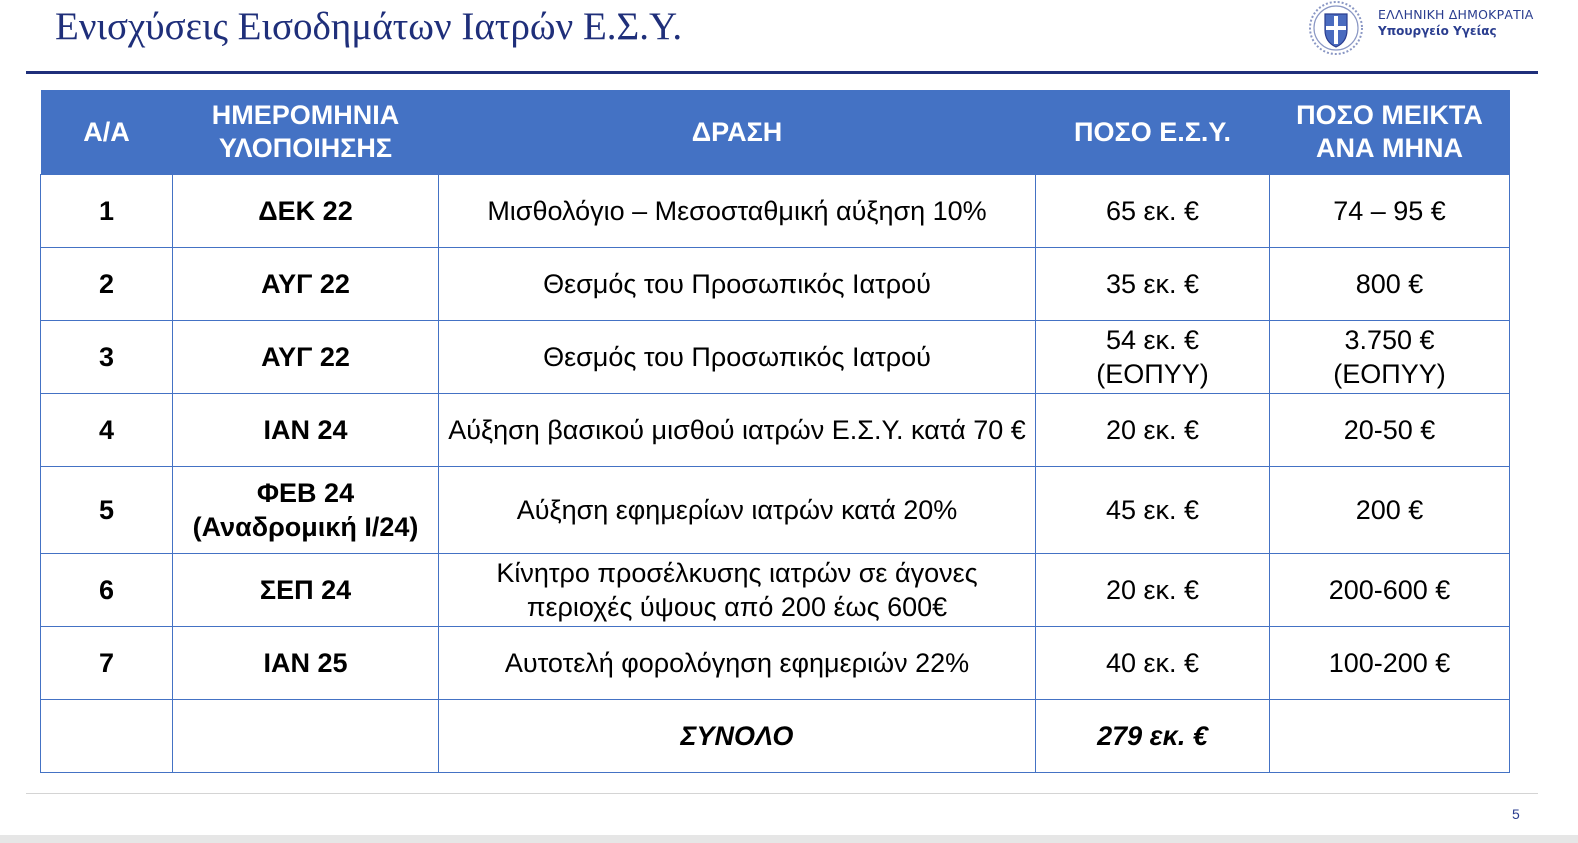 This screenshot has height=843, width=1578. Describe the element at coordinates (305, 510) in the screenshot. I see `cell-date: ΦΕΒ 24 (Αναδρομική Ι/24)` at that location.